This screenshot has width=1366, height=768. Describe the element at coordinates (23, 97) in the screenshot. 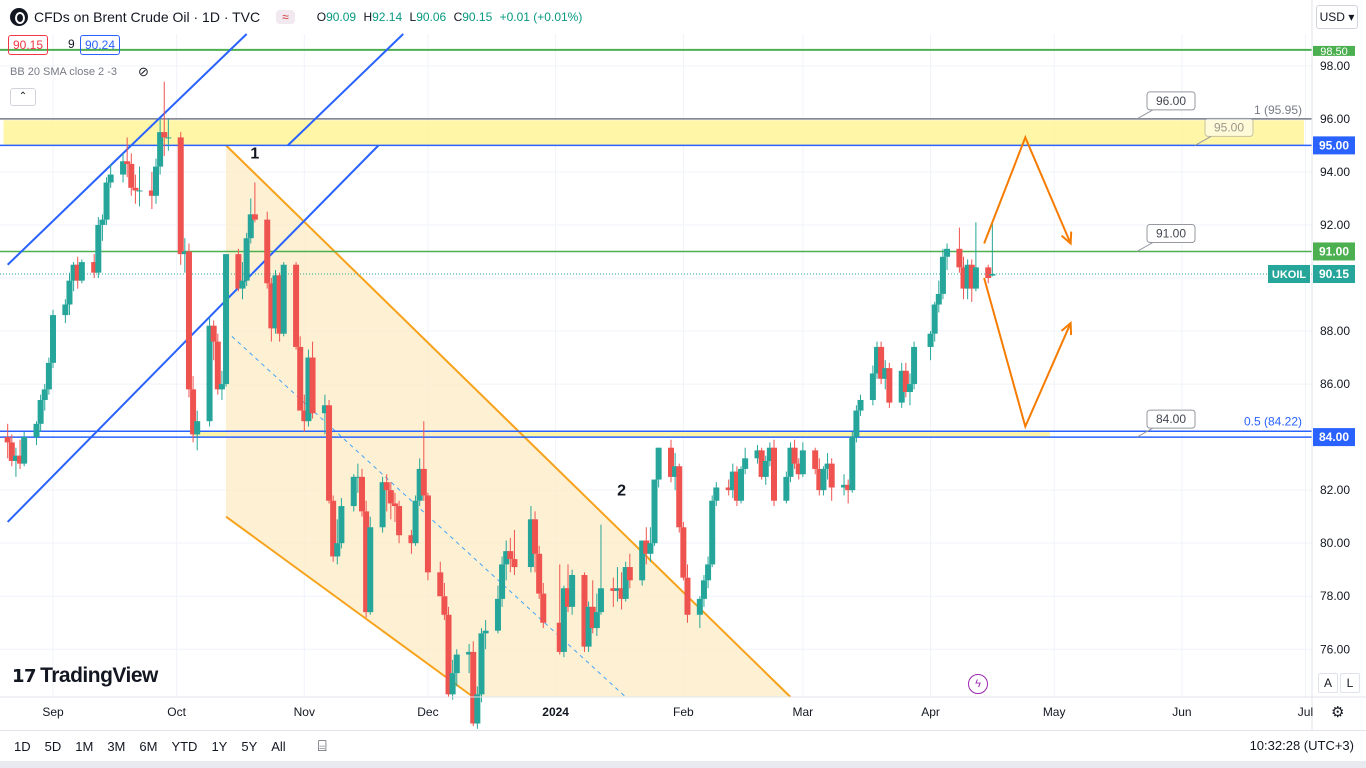

I see `chevron-up-icon: ⌃` at that location.